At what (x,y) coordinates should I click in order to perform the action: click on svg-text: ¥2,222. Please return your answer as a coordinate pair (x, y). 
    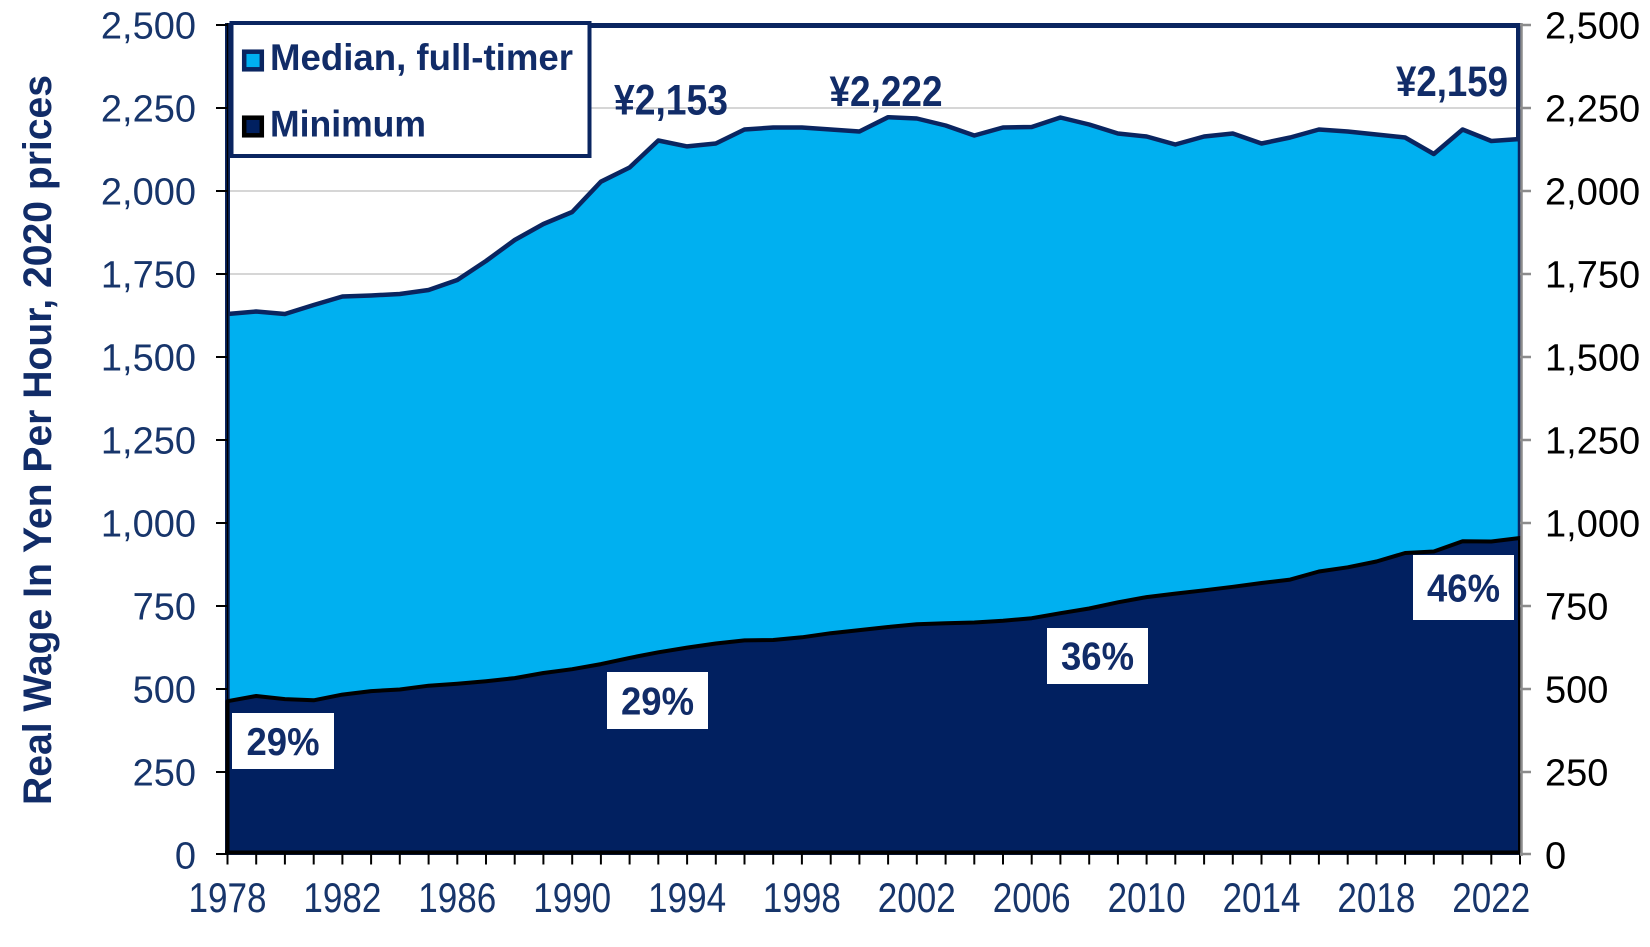
    Looking at the image, I should click on (886, 92).